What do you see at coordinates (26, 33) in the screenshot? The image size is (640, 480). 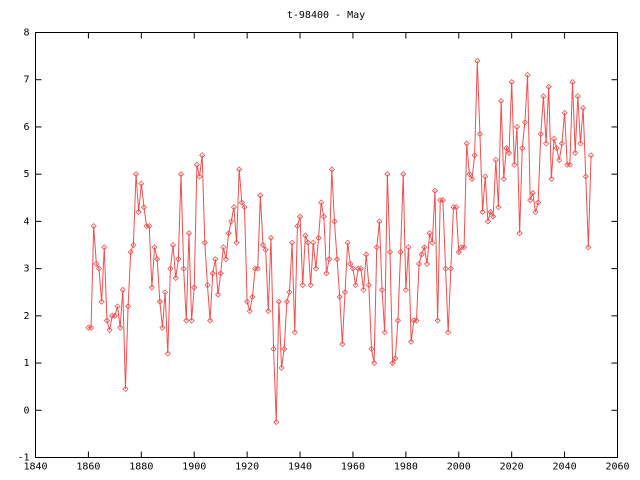 I see `y-tick-label: 8` at bounding box center [26, 33].